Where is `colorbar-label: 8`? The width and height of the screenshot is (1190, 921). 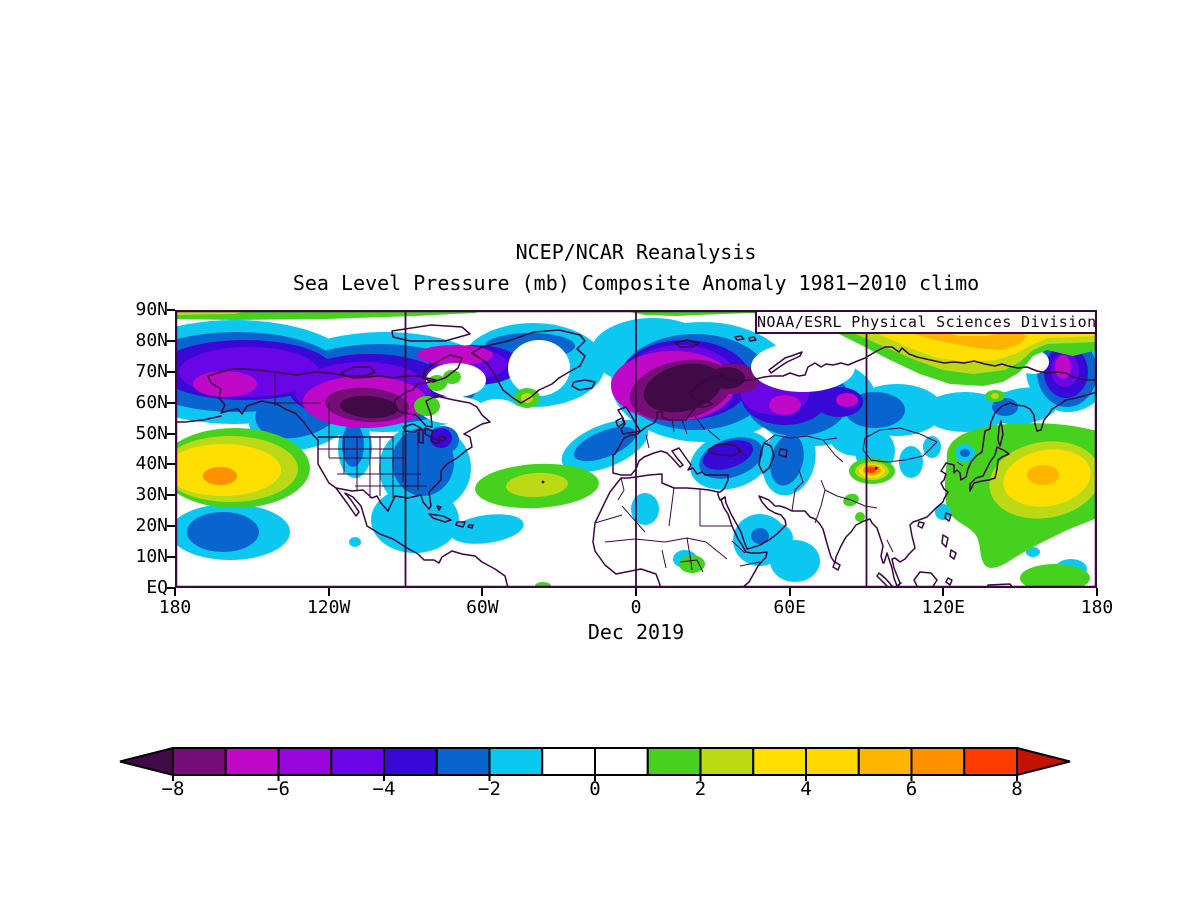 colorbar-label: 8 is located at coordinates (1017, 789).